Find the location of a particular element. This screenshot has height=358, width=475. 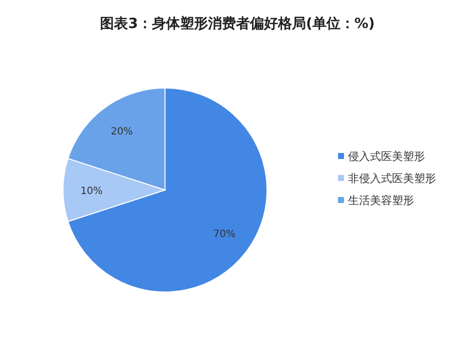

data-label: 10% is located at coordinates (91, 191).